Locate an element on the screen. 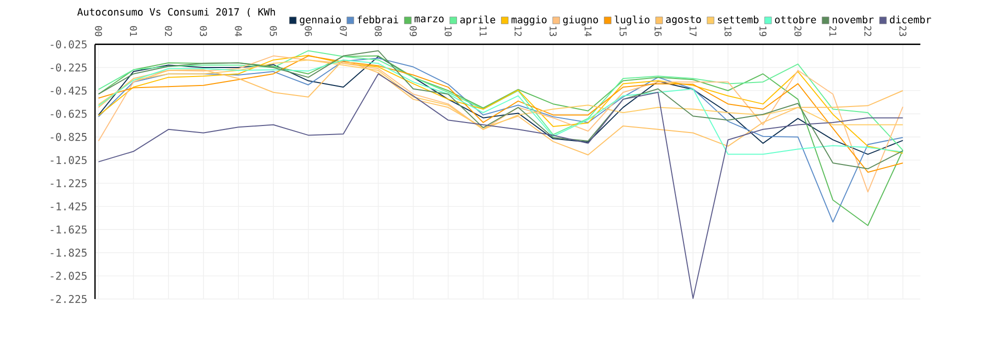  legend-label: maggio is located at coordinates (529, 21).